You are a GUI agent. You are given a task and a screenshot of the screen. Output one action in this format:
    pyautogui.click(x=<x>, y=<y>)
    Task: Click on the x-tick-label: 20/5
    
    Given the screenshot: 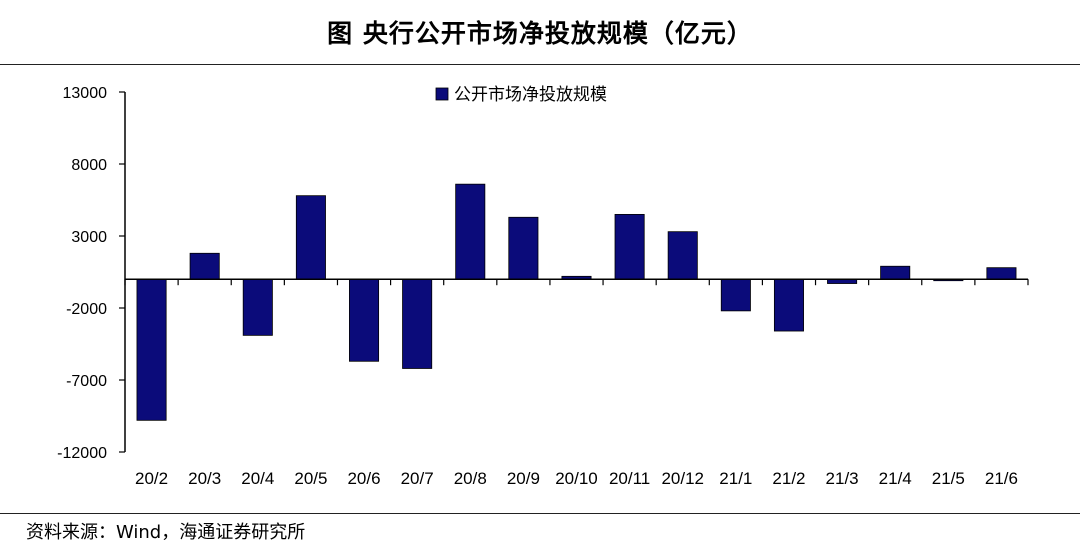 What is the action you would take?
    pyautogui.click(x=310, y=478)
    